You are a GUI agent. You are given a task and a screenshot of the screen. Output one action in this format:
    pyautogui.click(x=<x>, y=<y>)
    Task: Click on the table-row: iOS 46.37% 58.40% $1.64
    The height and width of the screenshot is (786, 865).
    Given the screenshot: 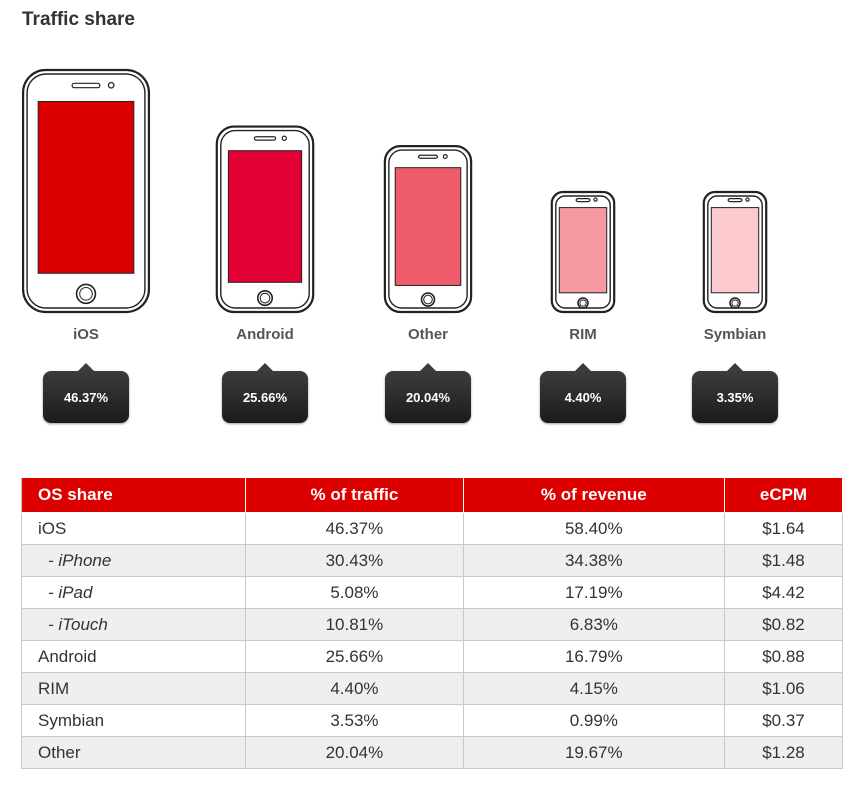 What is the action you would take?
    pyautogui.click(x=432, y=528)
    